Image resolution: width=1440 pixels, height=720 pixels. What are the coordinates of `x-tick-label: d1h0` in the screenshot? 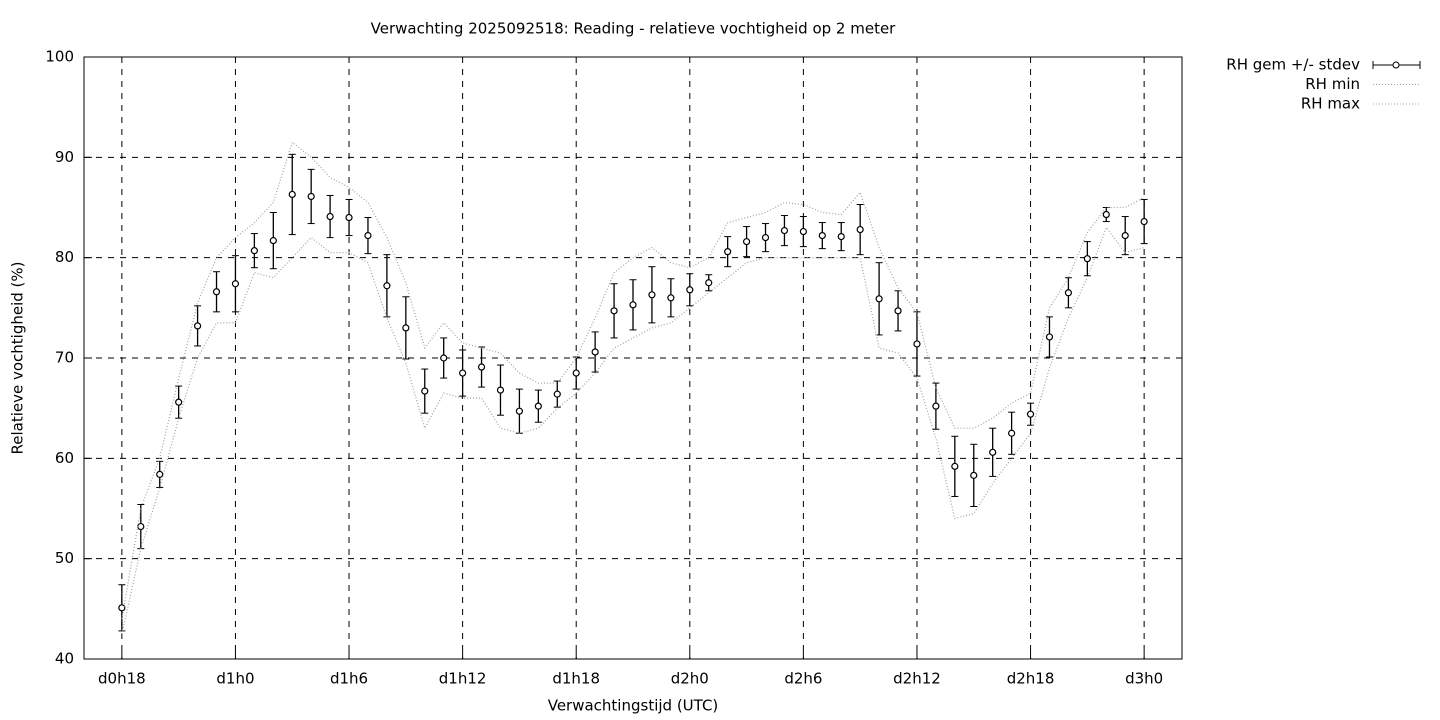 It's located at (235, 679).